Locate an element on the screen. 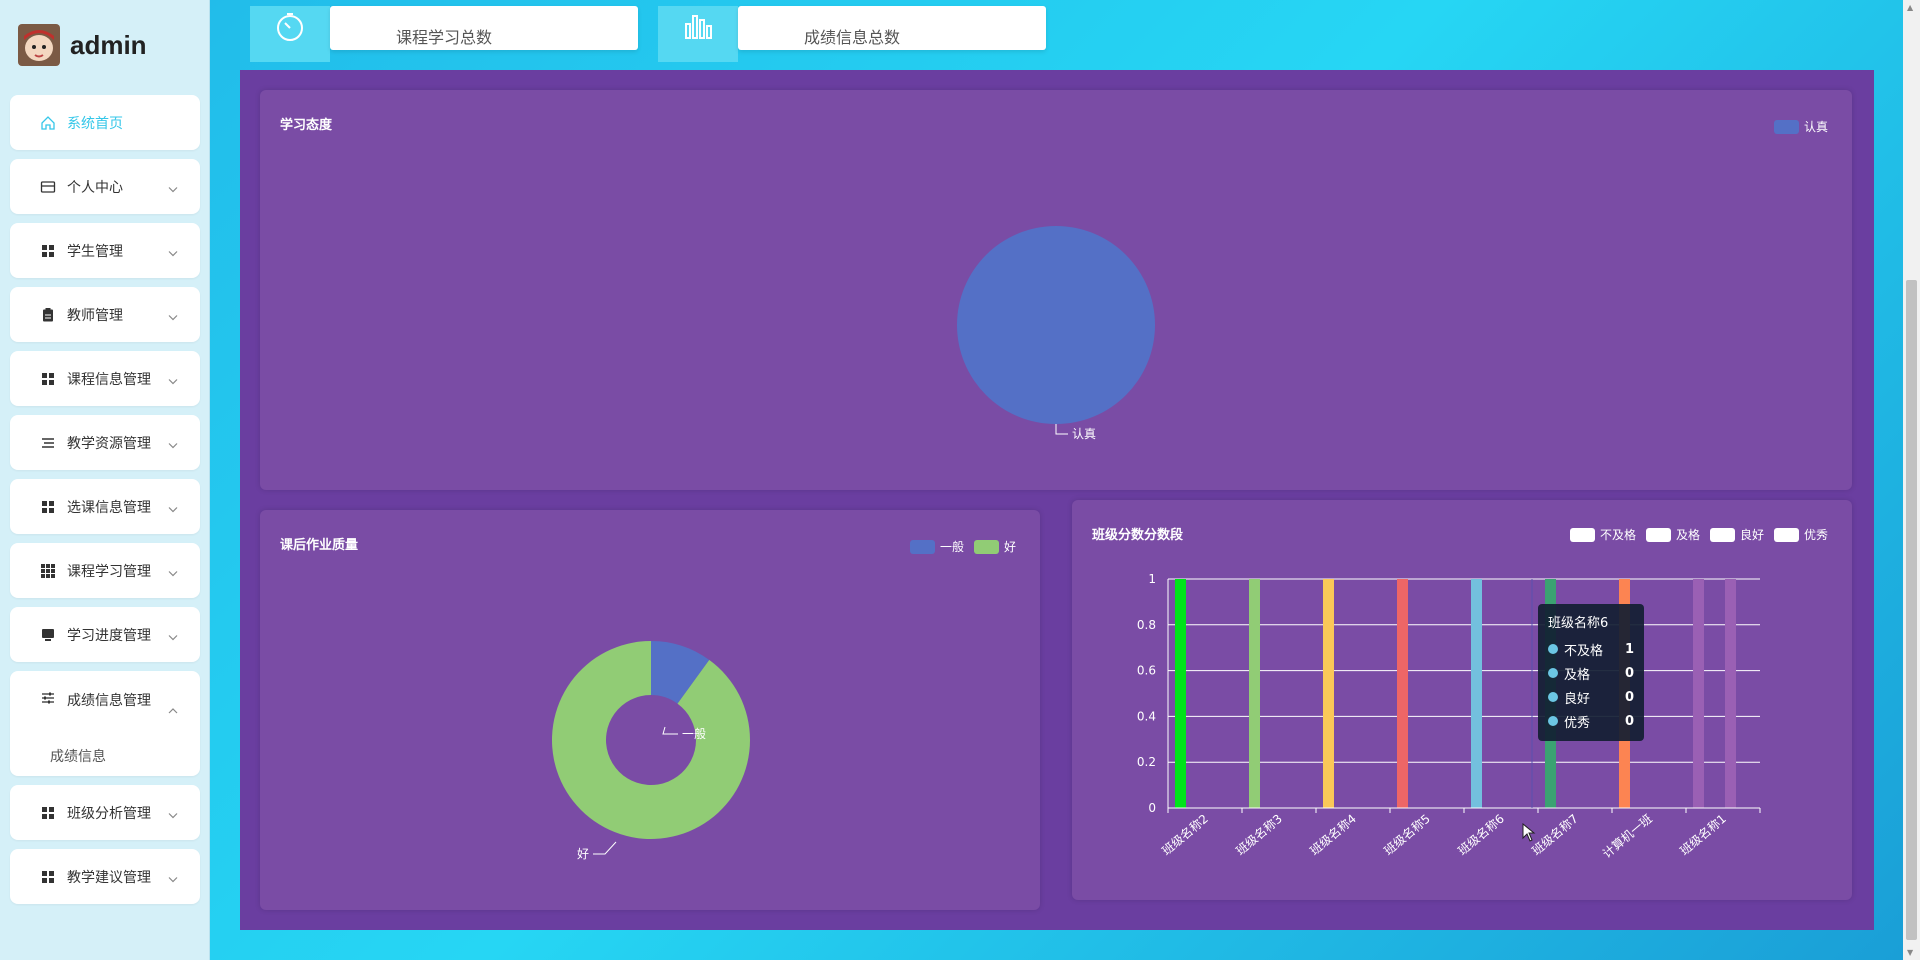  bar-chart-icon is located at coordinates (698, 34).